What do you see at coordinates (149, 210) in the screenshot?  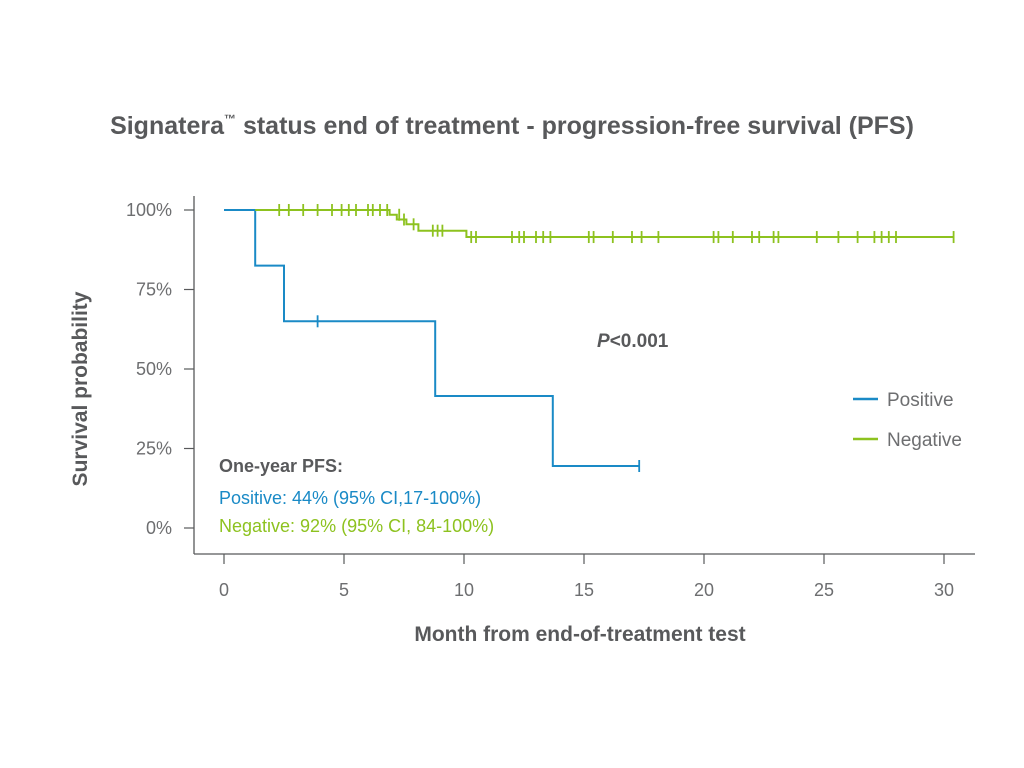 I see `y-tick-label: 100%` at bounding box center [149, 210].